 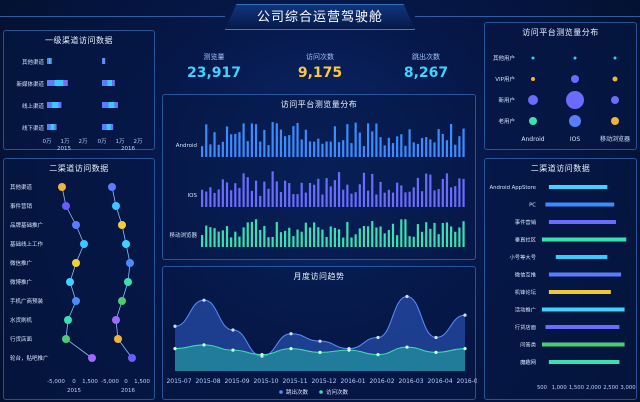 I want to click on bubble-row-label: 老用户, so click(x=506, y=121).